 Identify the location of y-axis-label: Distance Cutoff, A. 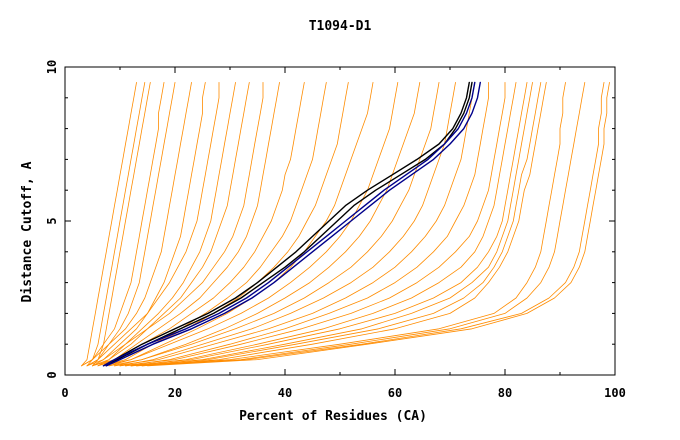
(27, 231).